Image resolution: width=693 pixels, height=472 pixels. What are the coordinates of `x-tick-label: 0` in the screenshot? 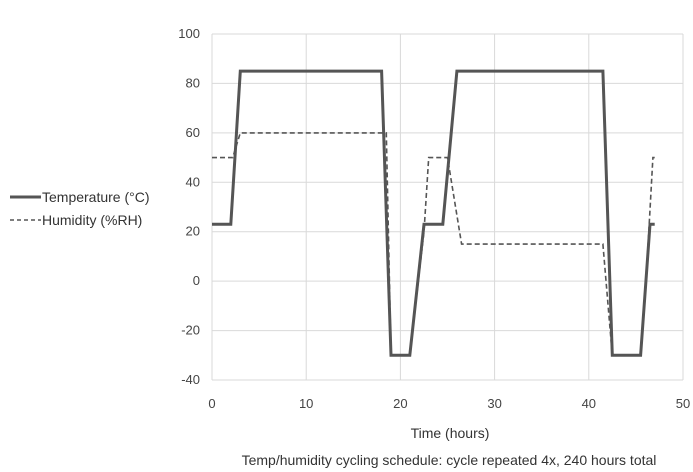 It's located at (211, 403).